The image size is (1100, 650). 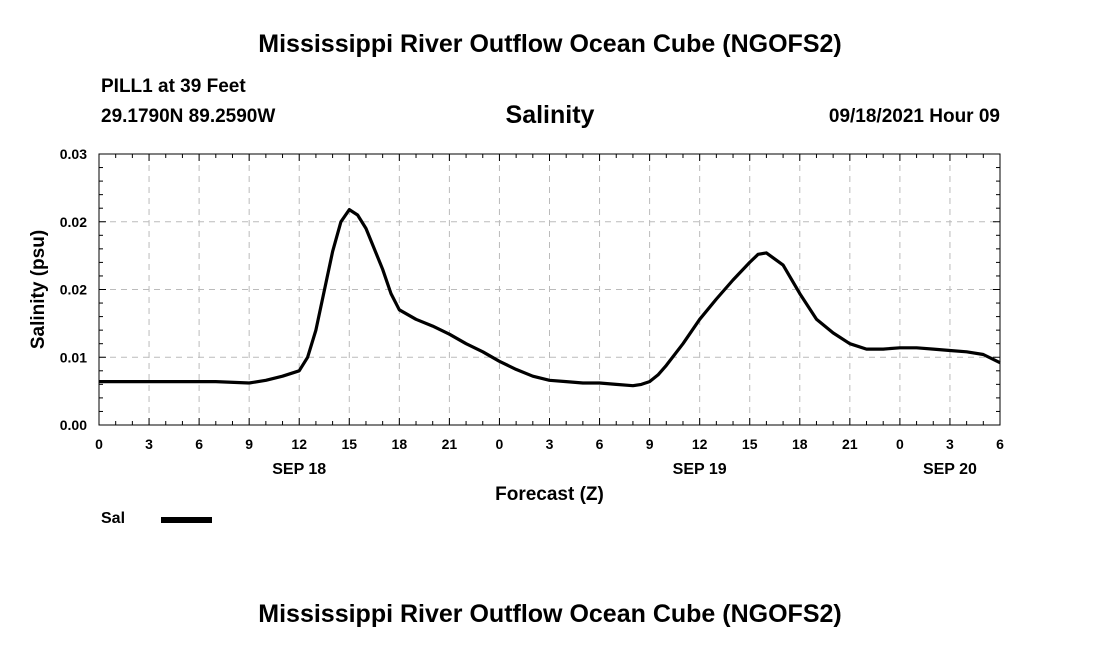 I want to click on x-day-label: SEP 19, so click(x=700, y=469).